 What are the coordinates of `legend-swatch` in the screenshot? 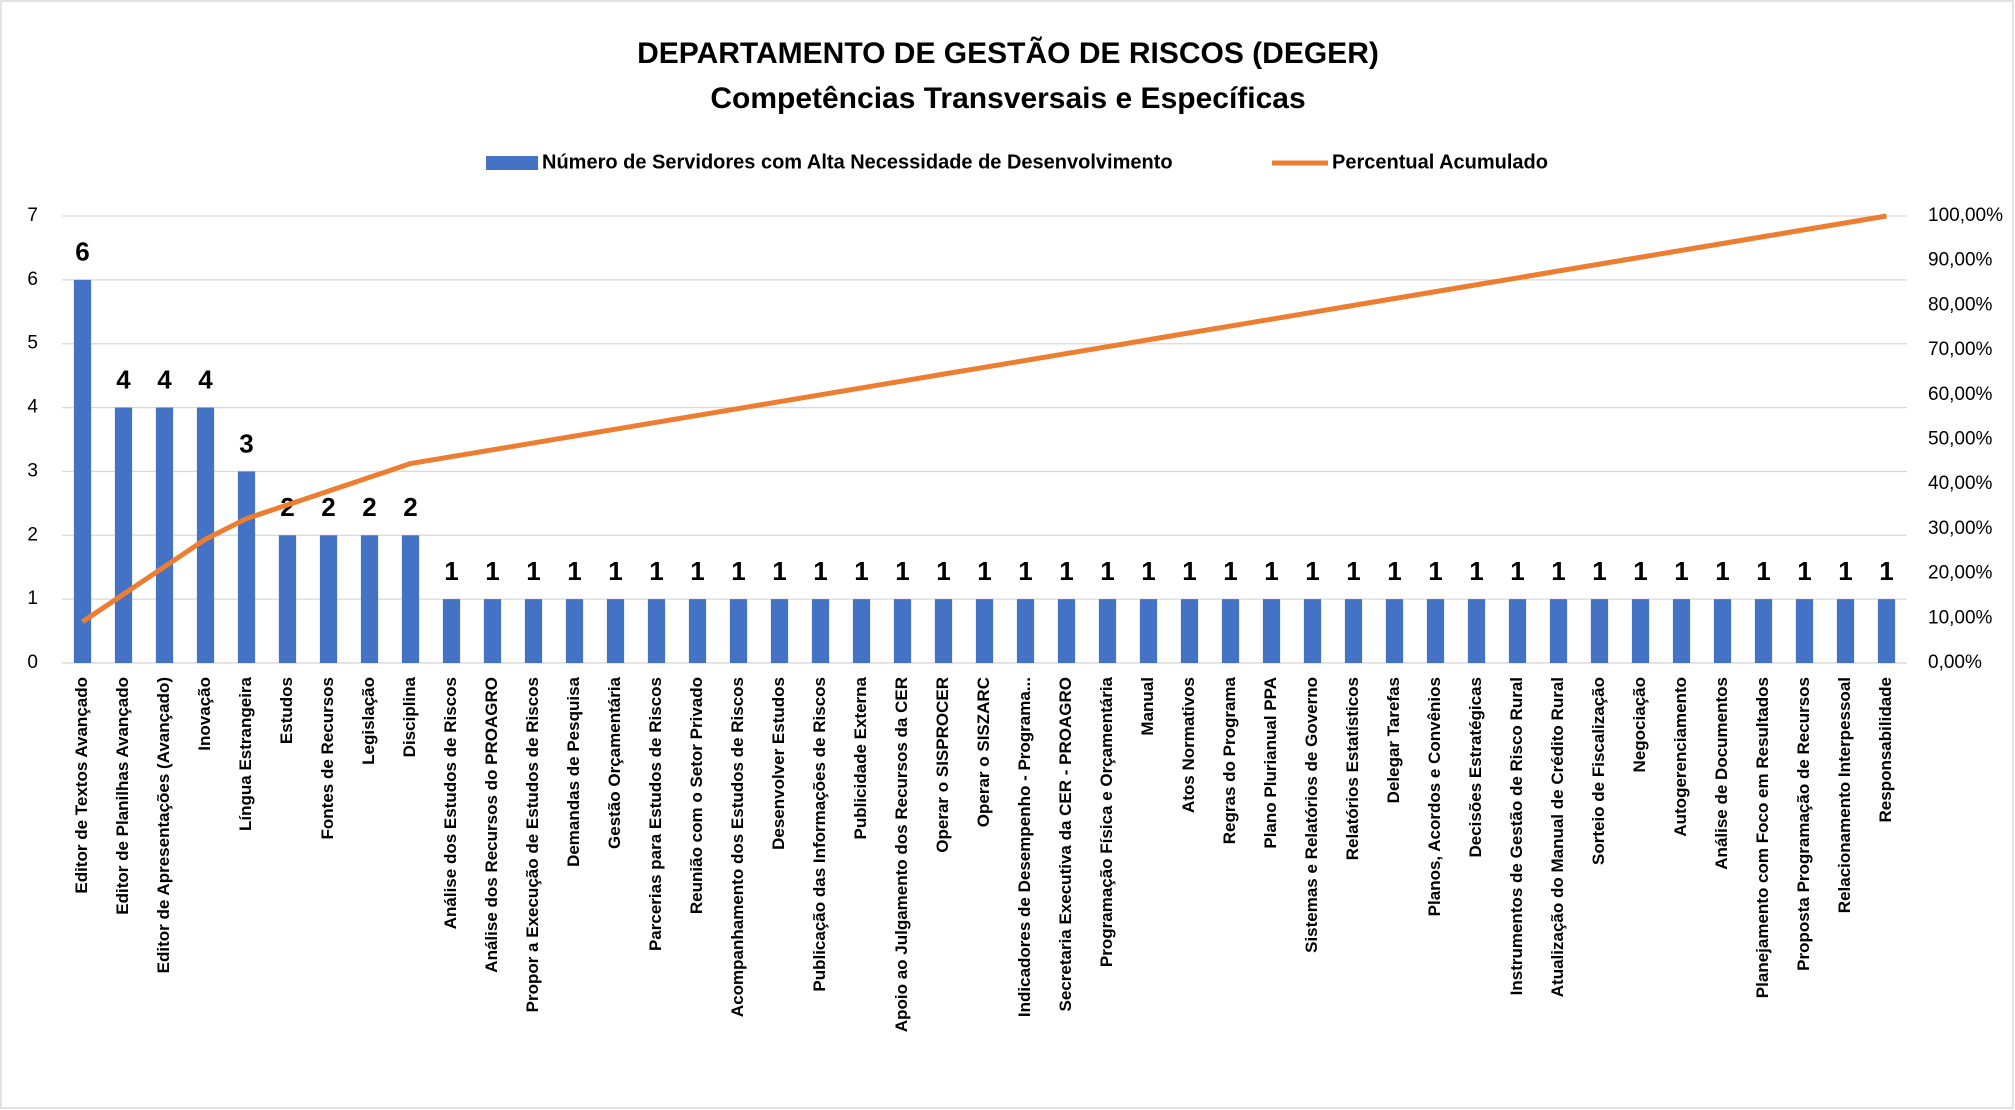 It's located at (512, 163).